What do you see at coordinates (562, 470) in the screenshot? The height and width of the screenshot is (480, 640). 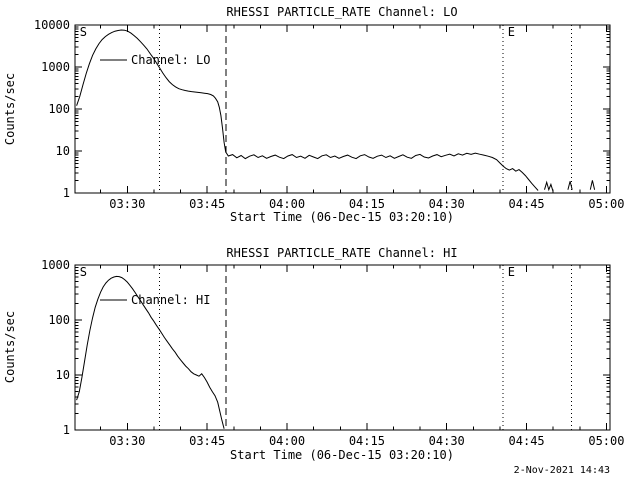 I see `creation-timestamp: 2-Nov-2021 14:43` at bounding box center [562, 470].